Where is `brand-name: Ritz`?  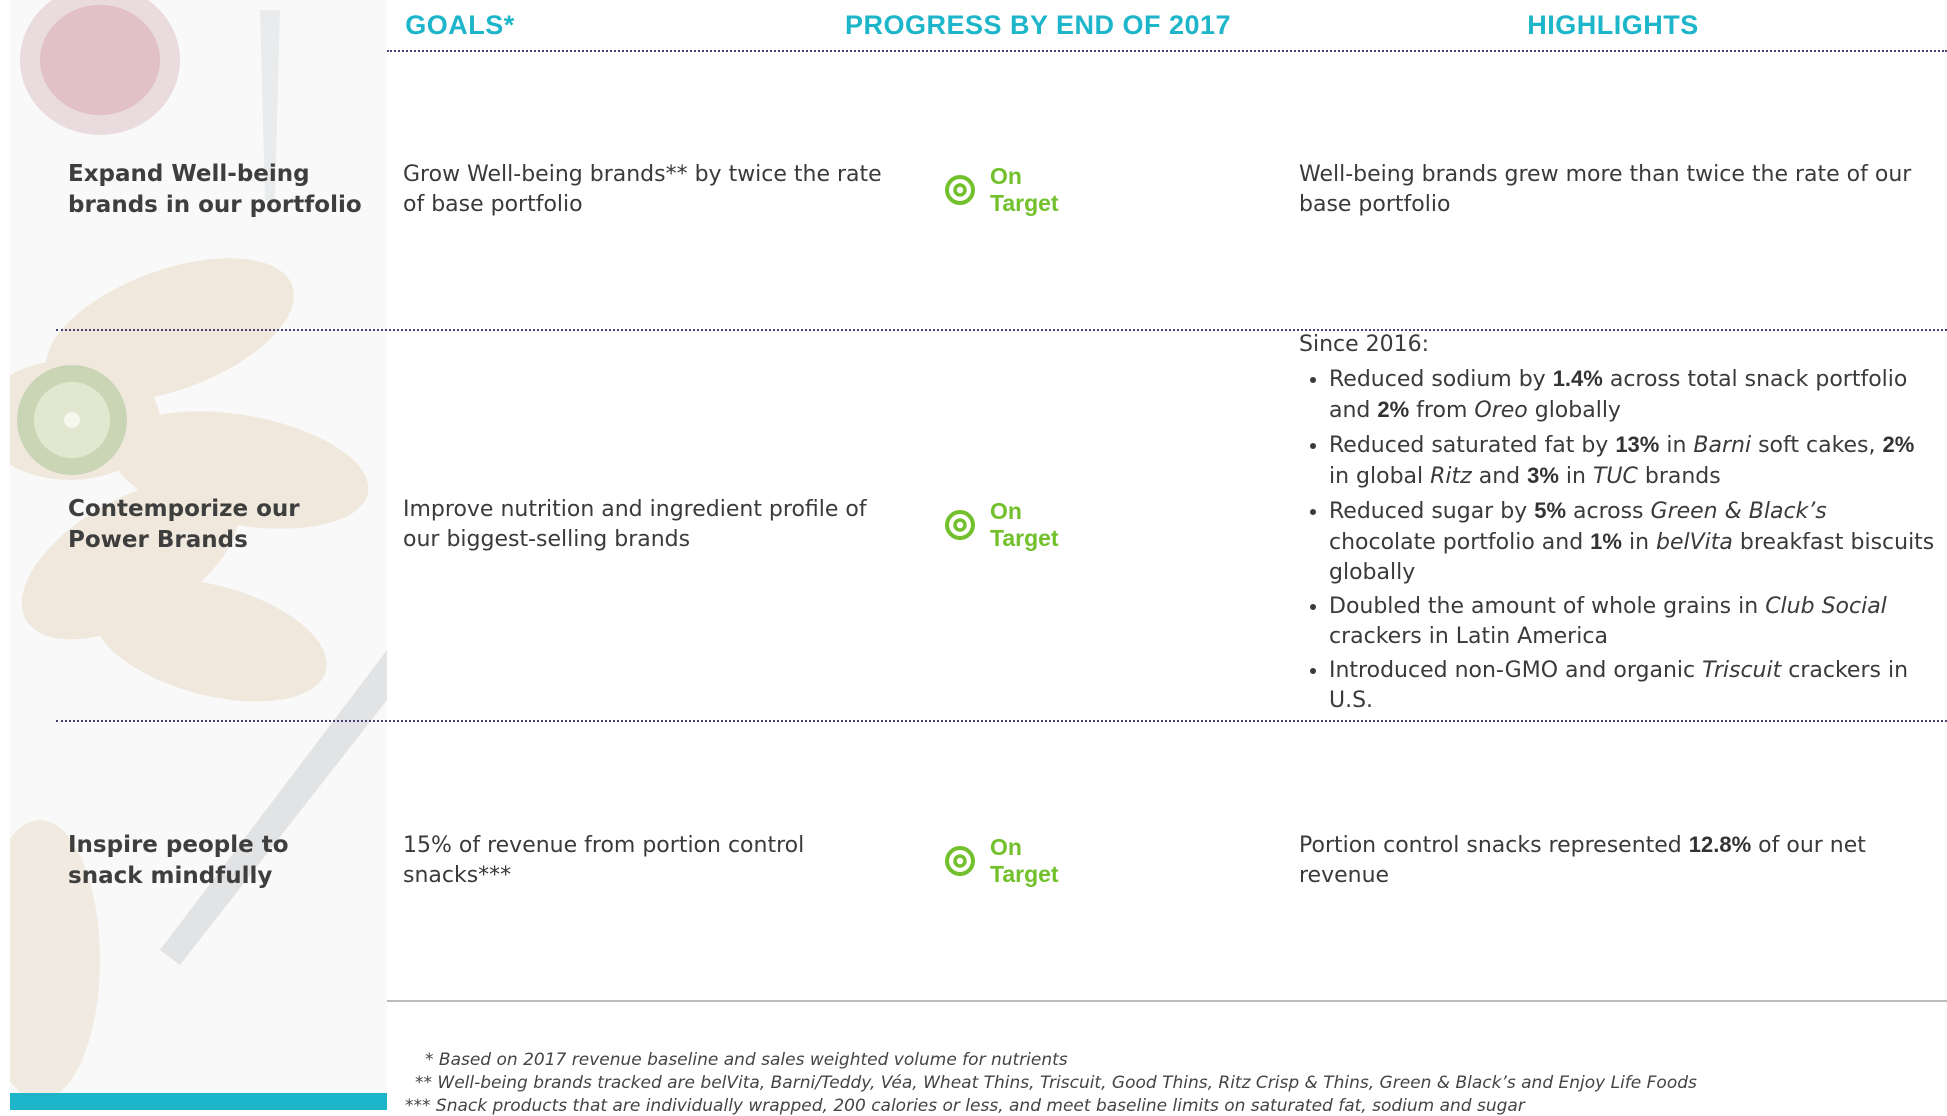 brand-name: Ritz is located at coordinates (1451, 476).